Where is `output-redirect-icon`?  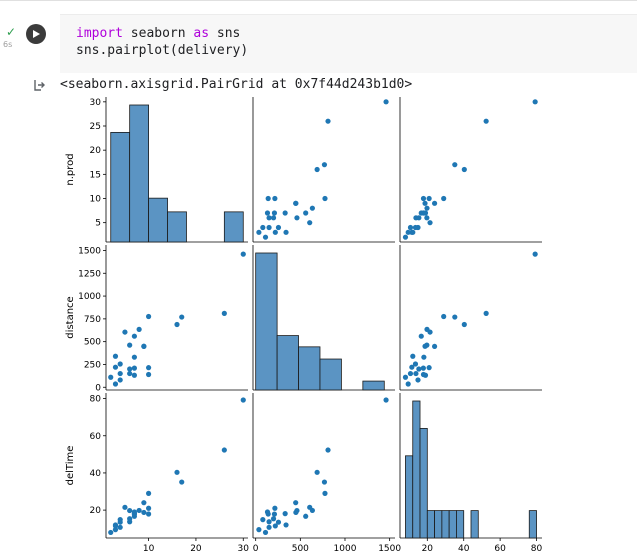
output-redirect-icon is located at coordinates (39, 85).